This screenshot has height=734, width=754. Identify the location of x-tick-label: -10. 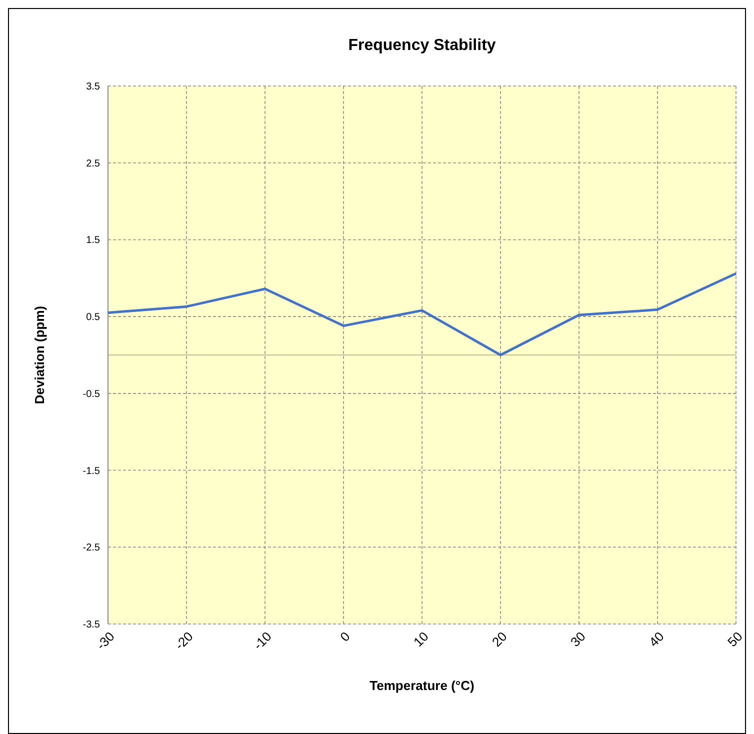
(262, 640).